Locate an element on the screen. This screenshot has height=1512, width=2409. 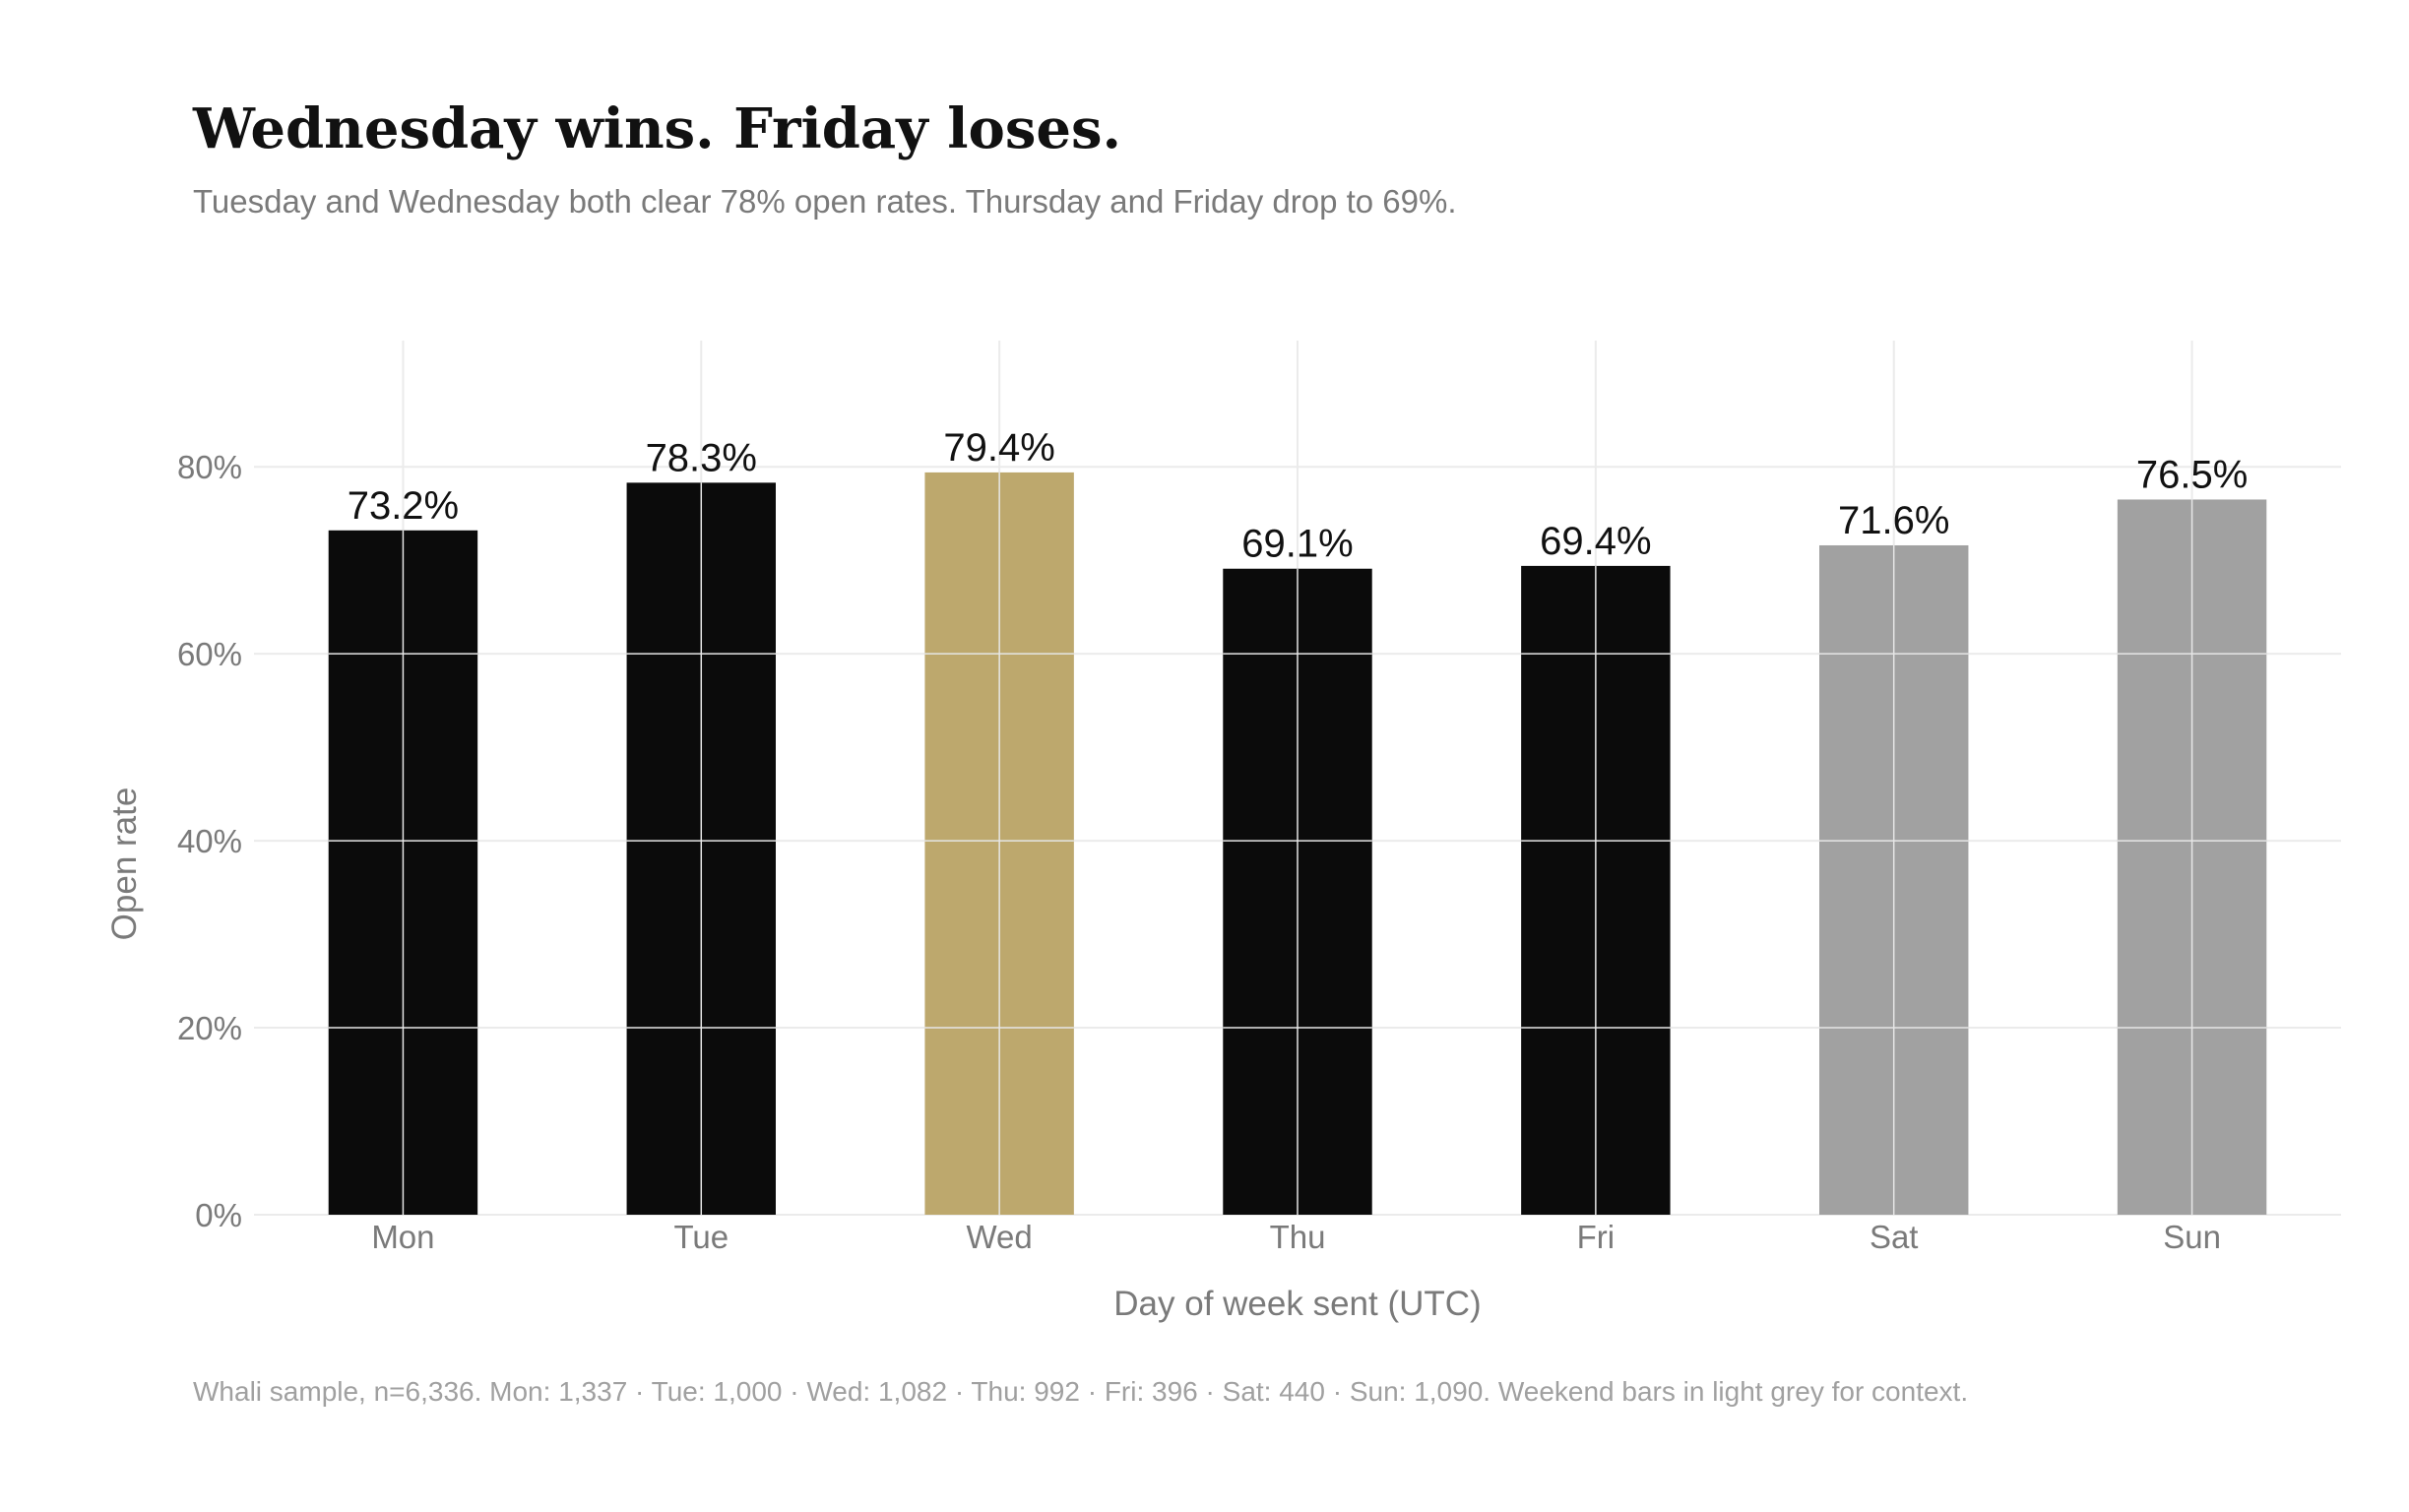
y-tick-label: 0% is located at coordinates (218, 1215).